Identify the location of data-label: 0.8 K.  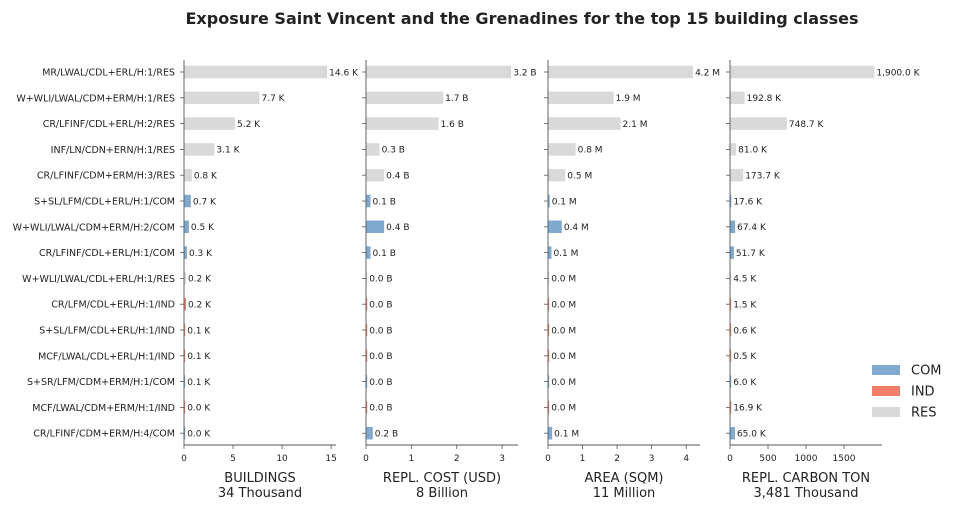
(206, 177).